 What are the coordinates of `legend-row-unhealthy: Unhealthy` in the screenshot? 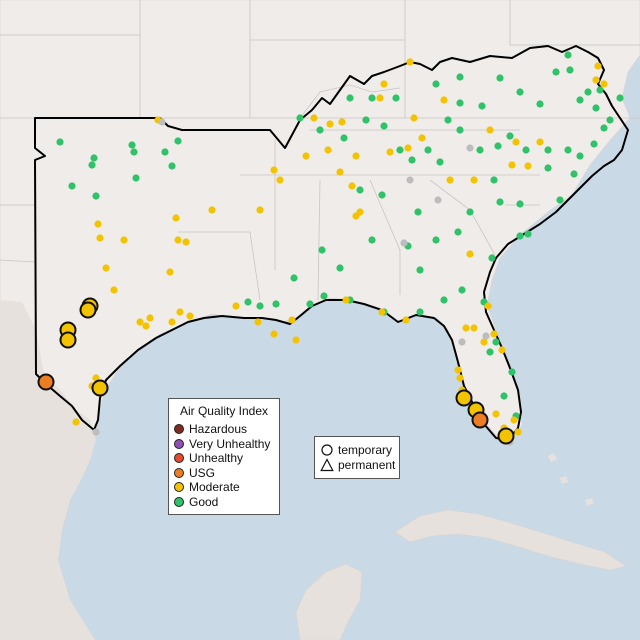 It's located at (224, 458).